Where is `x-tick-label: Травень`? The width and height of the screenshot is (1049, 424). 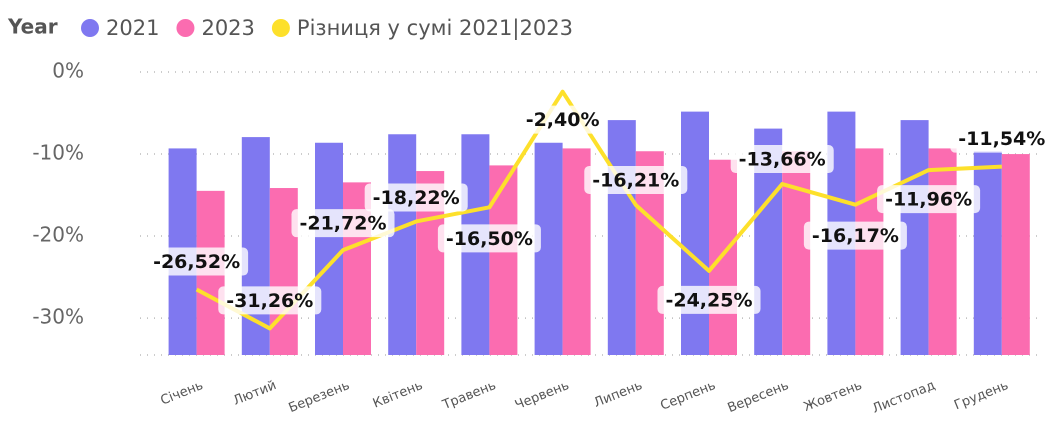 x-tick-label: Травень is located at coordinates (469, 395).